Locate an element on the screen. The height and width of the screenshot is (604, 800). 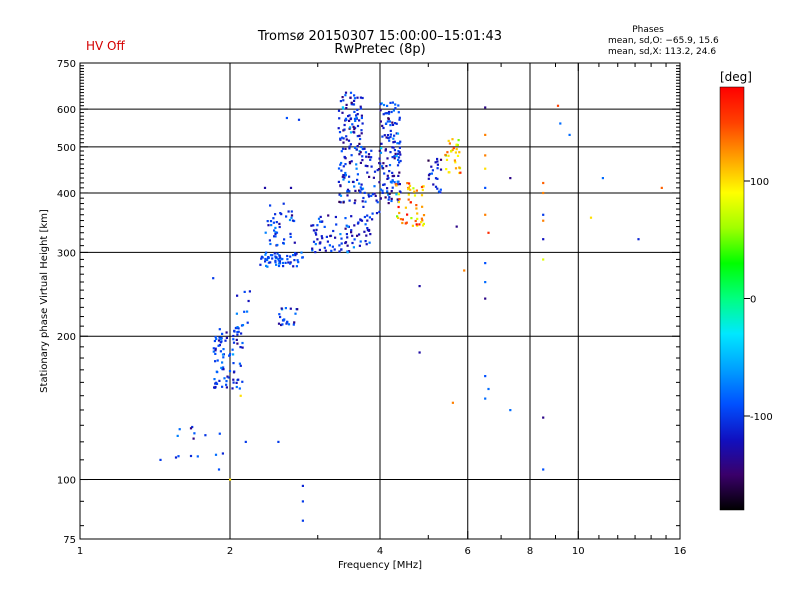
y-tick-label: 600 is located at coordinates (66, 110).